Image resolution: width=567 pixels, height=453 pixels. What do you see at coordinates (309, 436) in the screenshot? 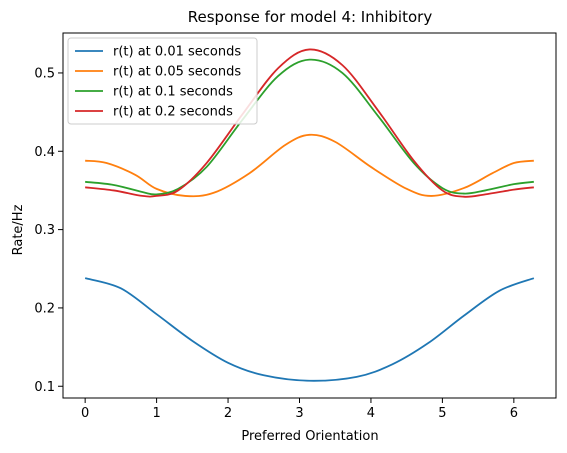
I see `x-axis-label: Preferred Orientation` at bounding box center [309, 436].